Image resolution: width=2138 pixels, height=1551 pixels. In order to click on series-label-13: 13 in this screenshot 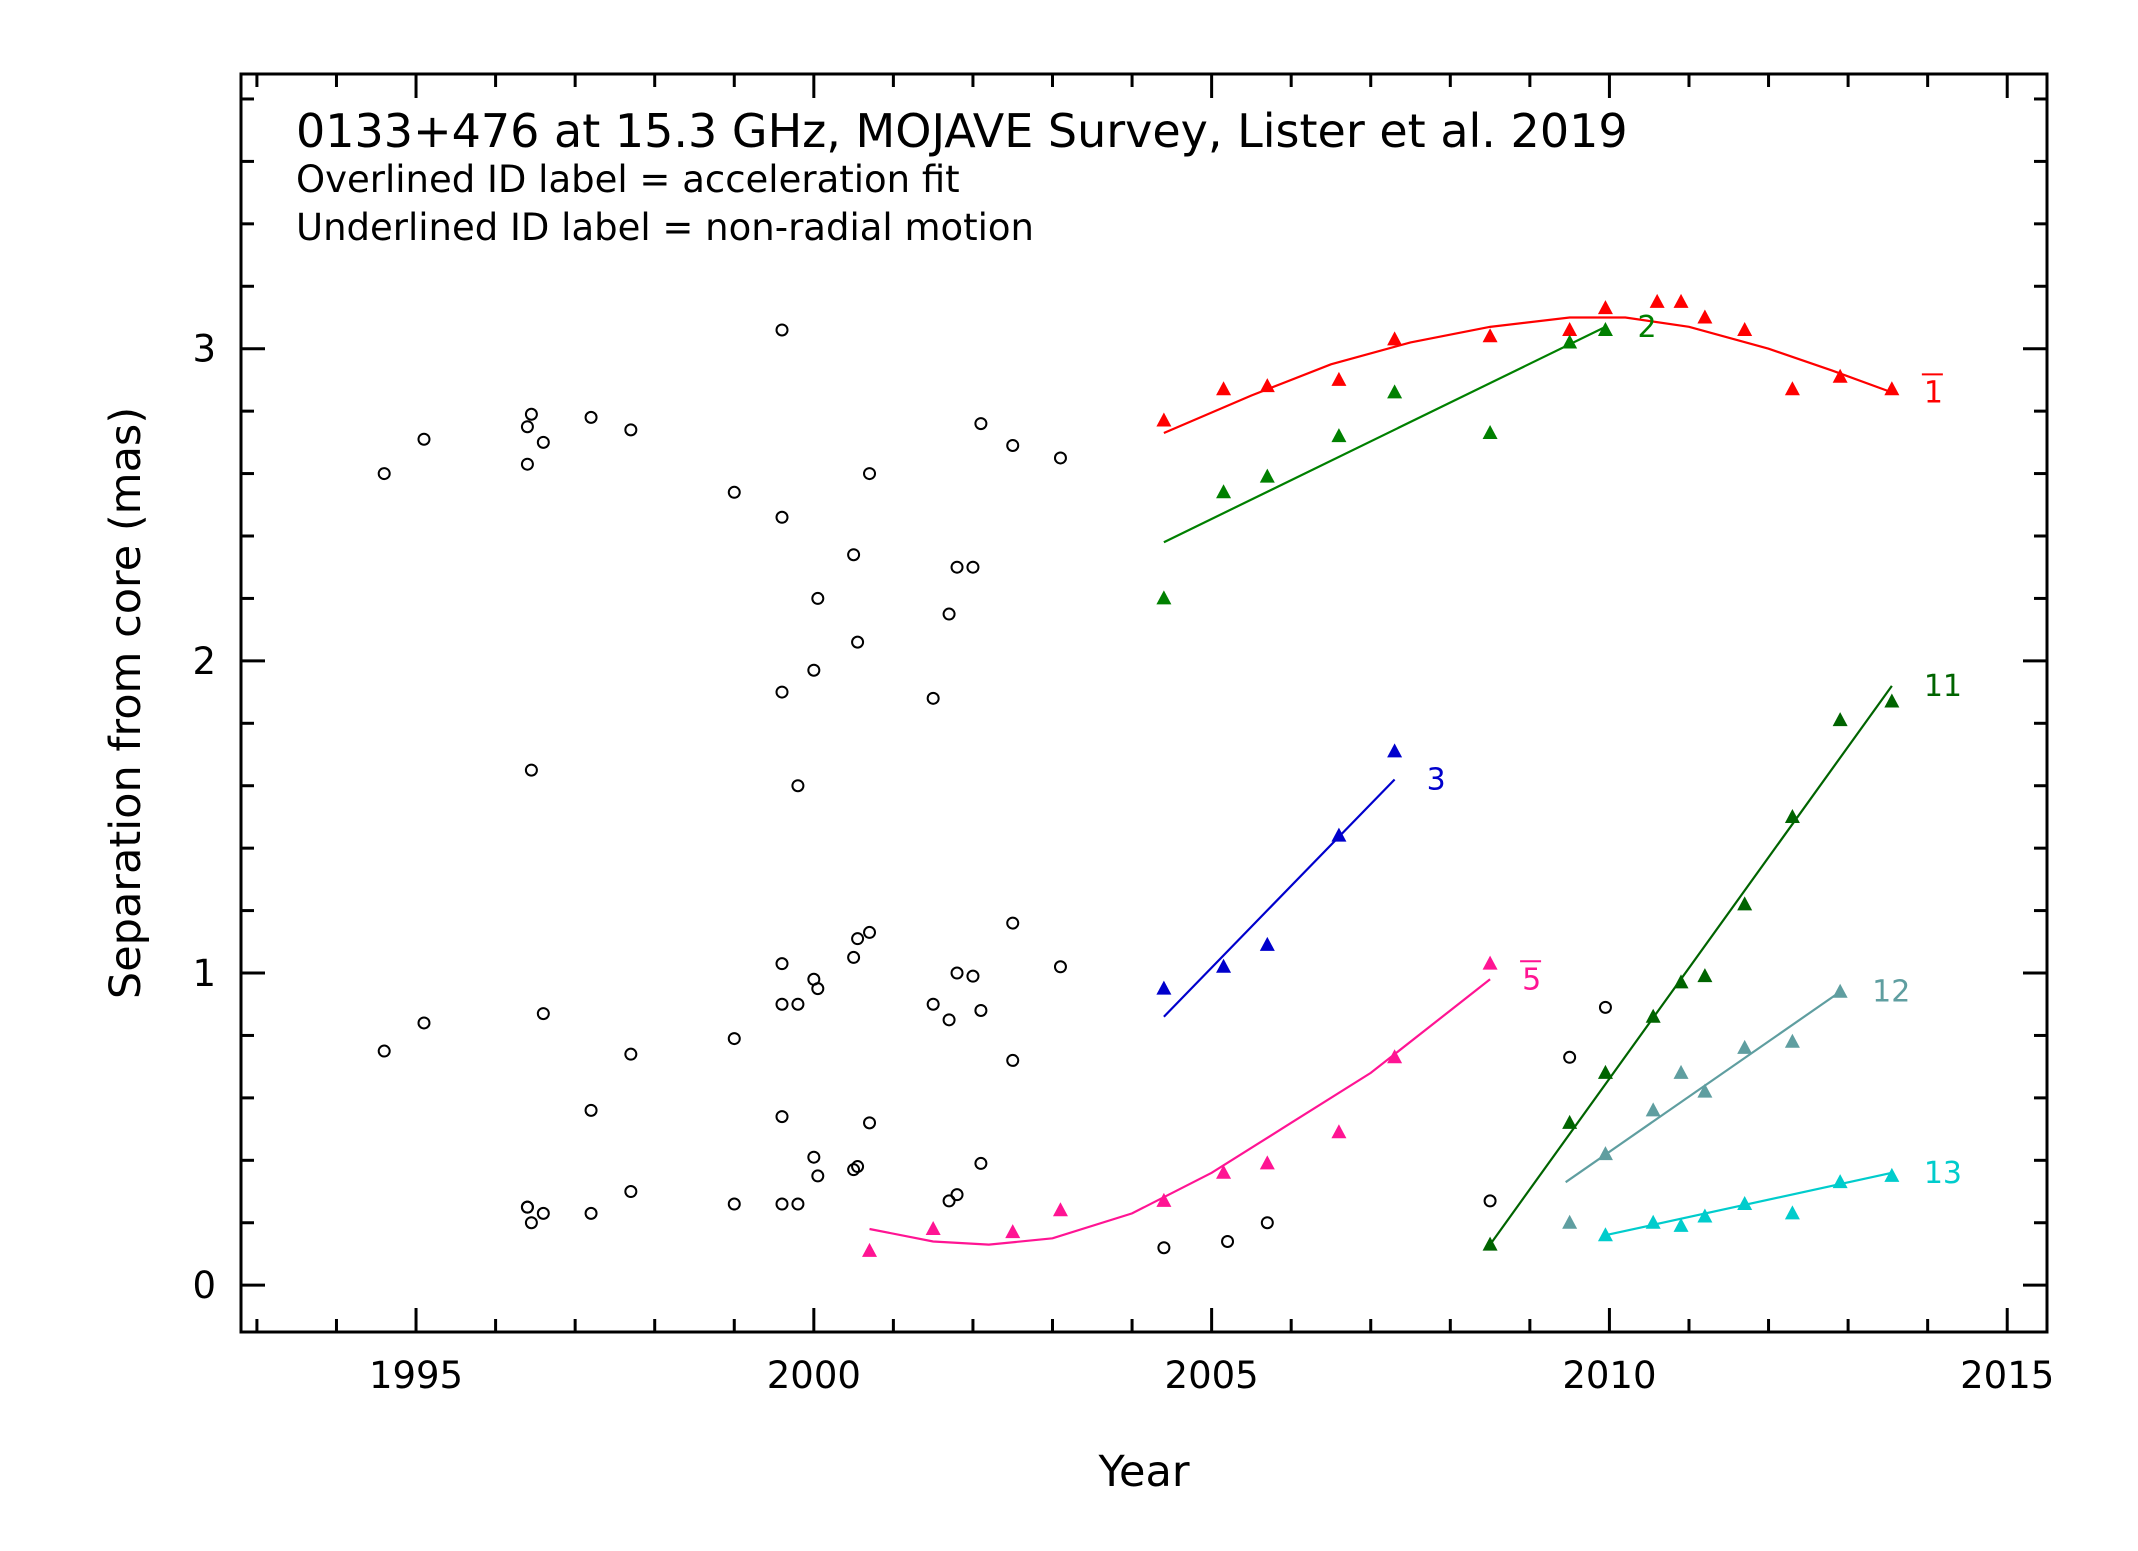, I will do `click(1943, 1173)`.